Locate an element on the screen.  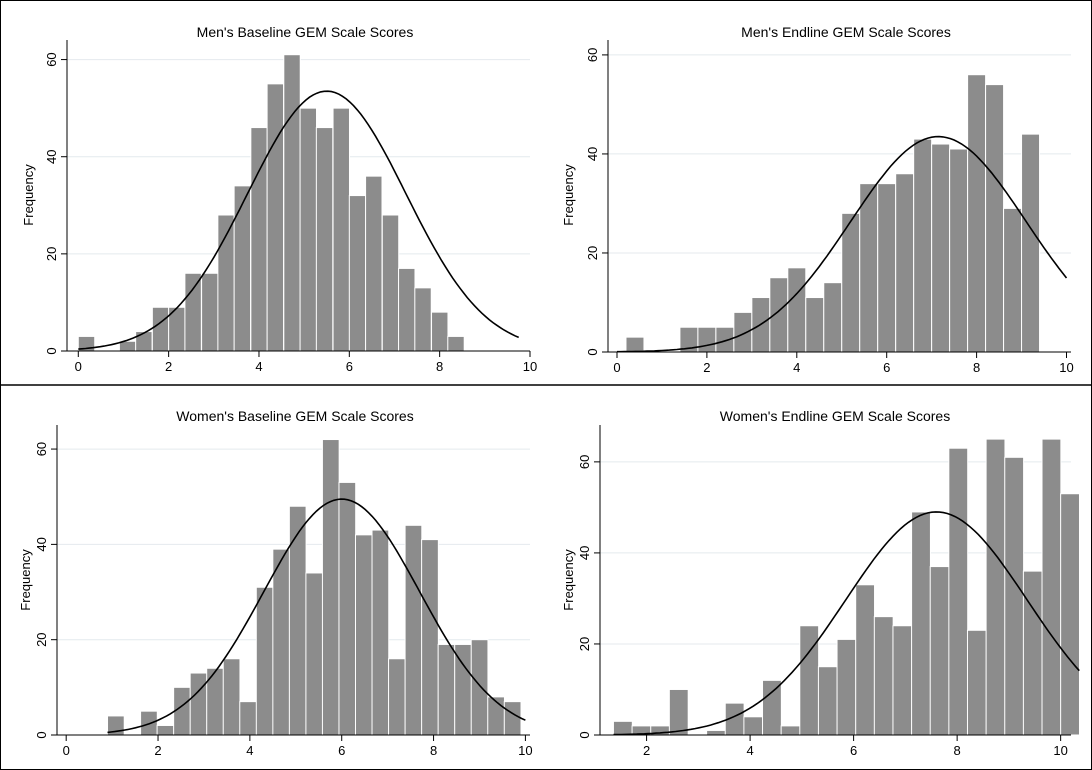
y-tick-label-men-endline-0: 0 is located at coordinates (592, 351).